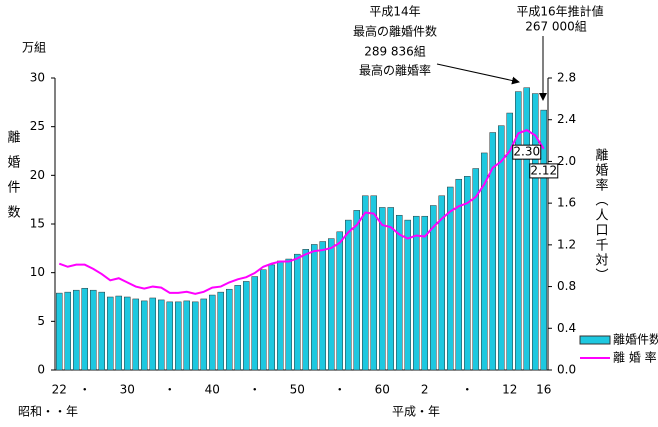 This screenshot has height=427, width=658. Describe the element at coordinates (559, 11) in the screenshot. I see `annotation: 平成16年推計値` at that location.